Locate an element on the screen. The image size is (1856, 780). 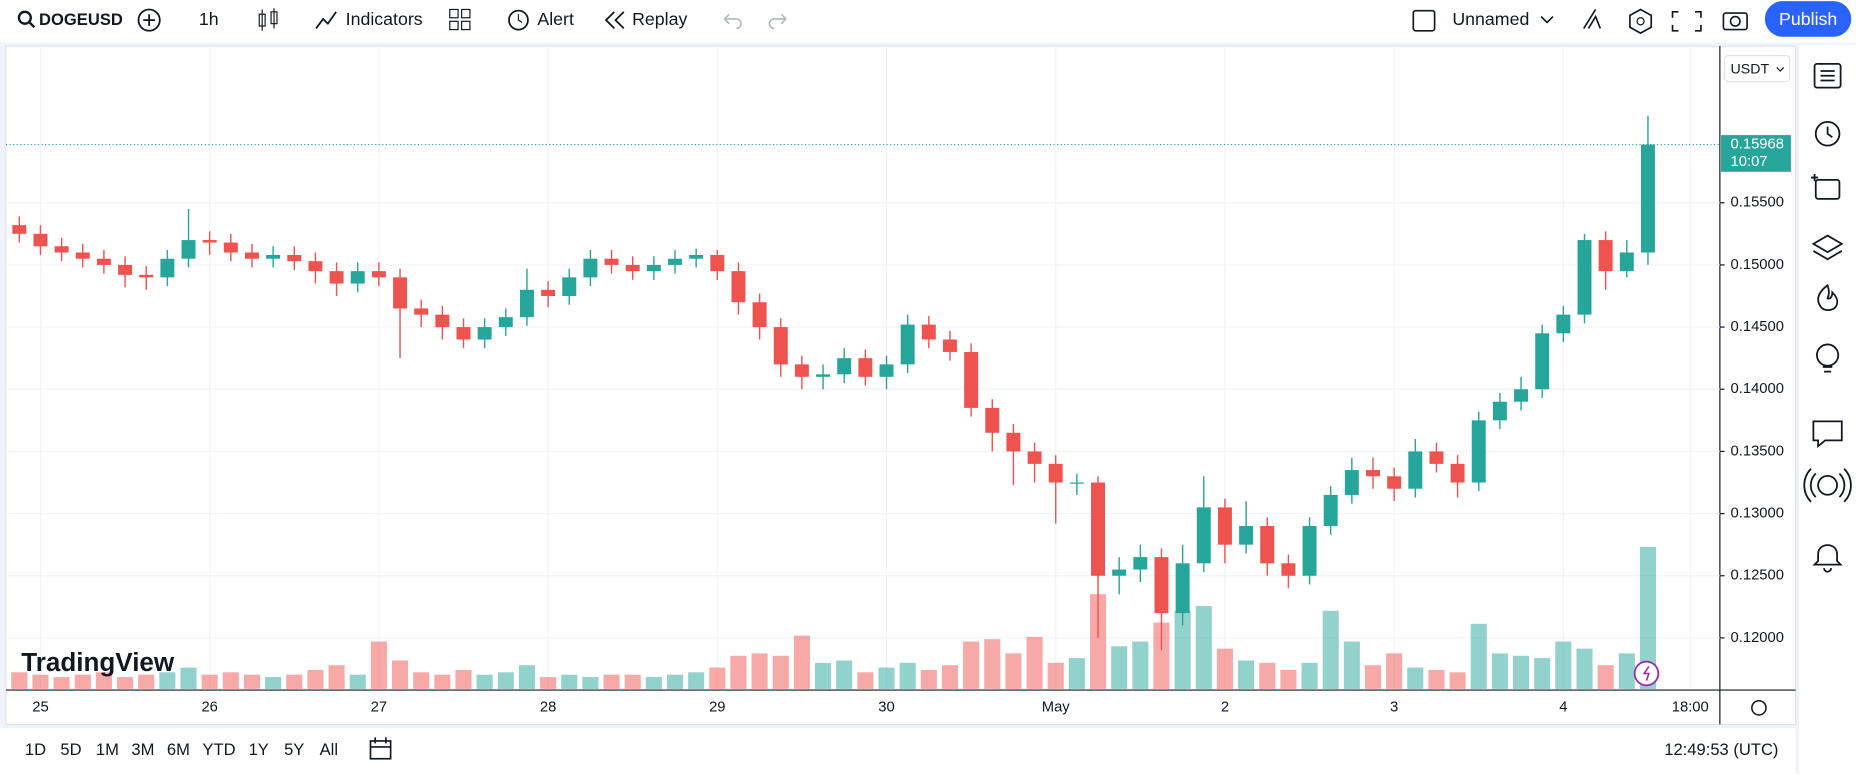
range-button: 6M is located at coordinates (178, 749).